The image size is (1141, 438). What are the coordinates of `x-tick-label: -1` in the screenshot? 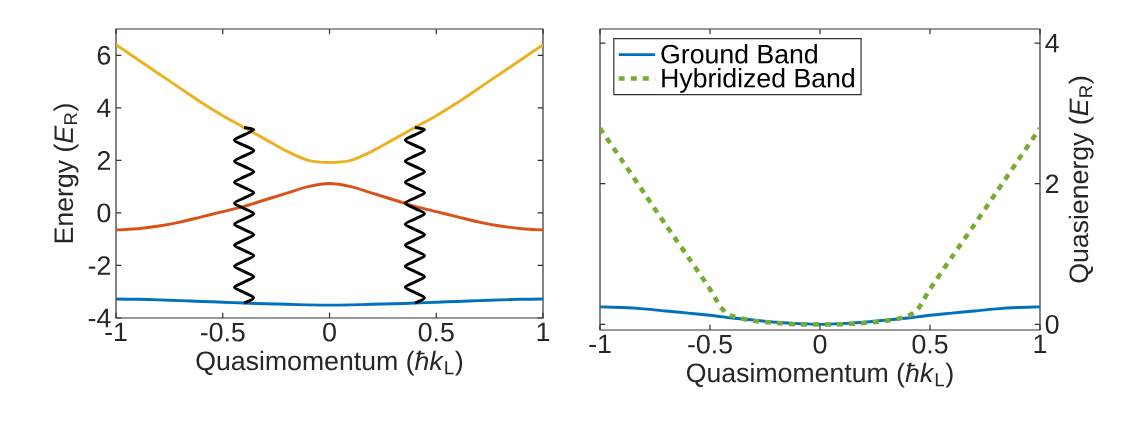 It's located at (600, 344).